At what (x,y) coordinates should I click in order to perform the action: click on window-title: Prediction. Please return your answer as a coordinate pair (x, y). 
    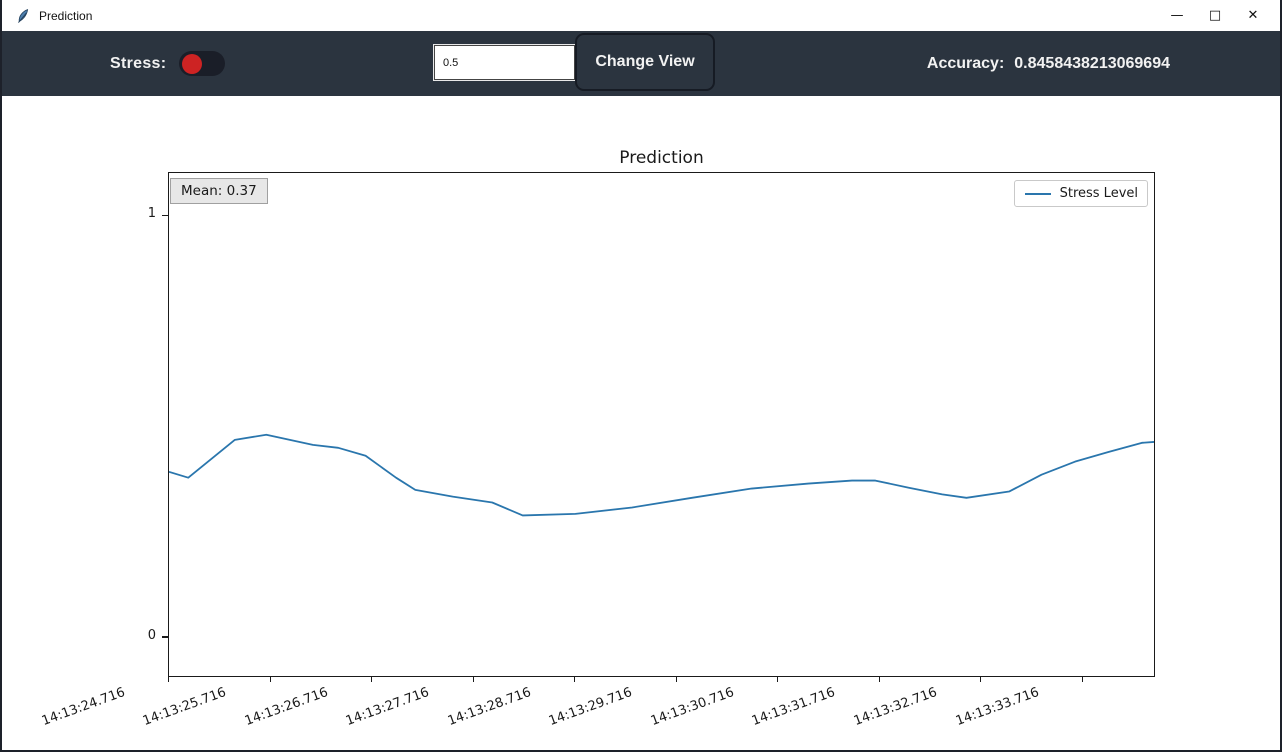
    Looking at the image, I should click on (66, 15).